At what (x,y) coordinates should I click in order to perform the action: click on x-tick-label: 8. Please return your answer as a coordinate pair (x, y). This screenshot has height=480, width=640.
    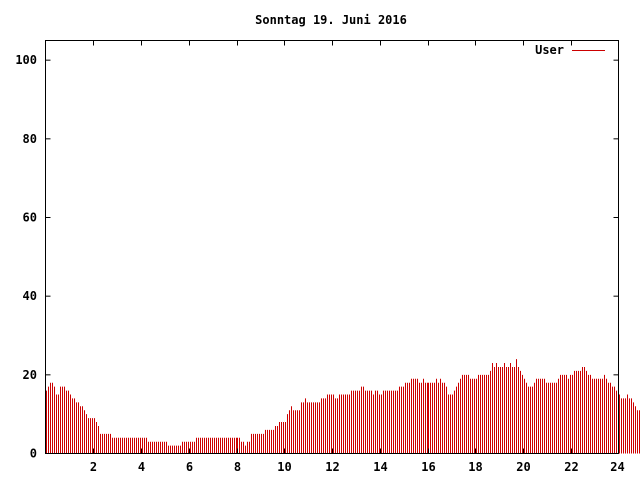
    Looking at the image, I should click on (237, 467).